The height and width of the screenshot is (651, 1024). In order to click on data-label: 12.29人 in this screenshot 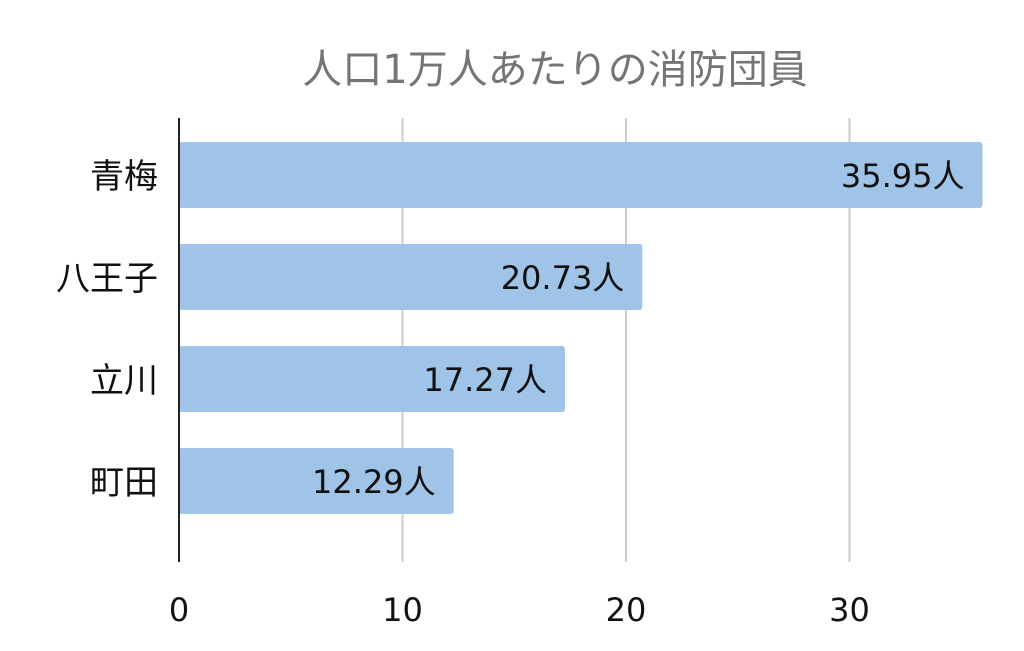, I will do `click(374, 482)`.